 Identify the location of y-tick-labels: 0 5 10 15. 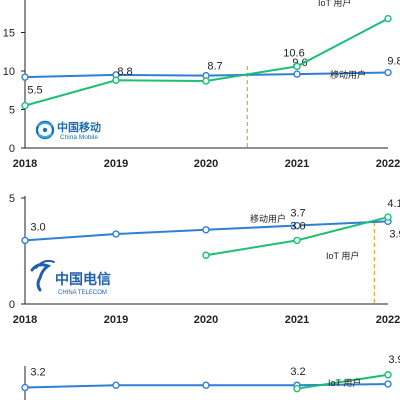
(14, 91).